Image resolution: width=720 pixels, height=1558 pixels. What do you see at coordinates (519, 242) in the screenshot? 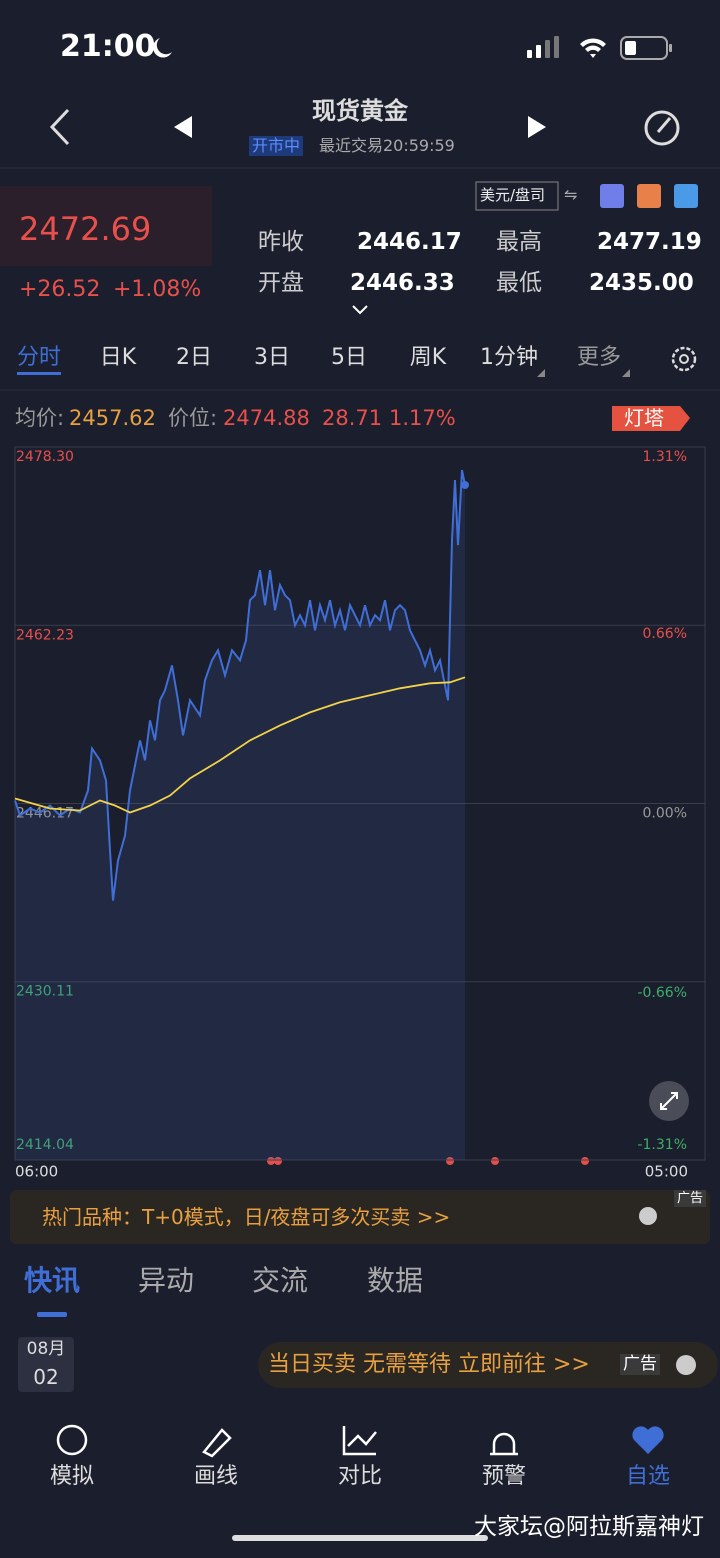
I see `stat-label: 最高` at bounding box center [519, 242].